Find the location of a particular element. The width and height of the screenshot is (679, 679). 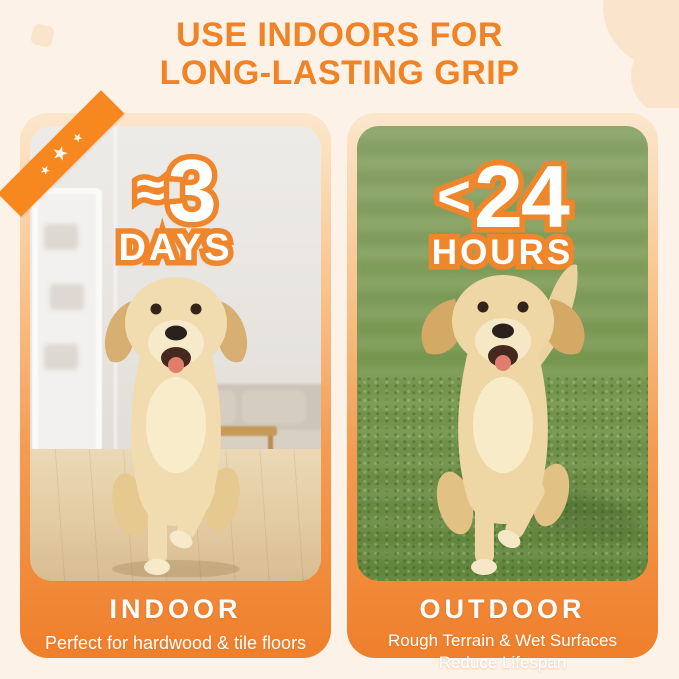

wall-edge is located at coordinates (115, 290).